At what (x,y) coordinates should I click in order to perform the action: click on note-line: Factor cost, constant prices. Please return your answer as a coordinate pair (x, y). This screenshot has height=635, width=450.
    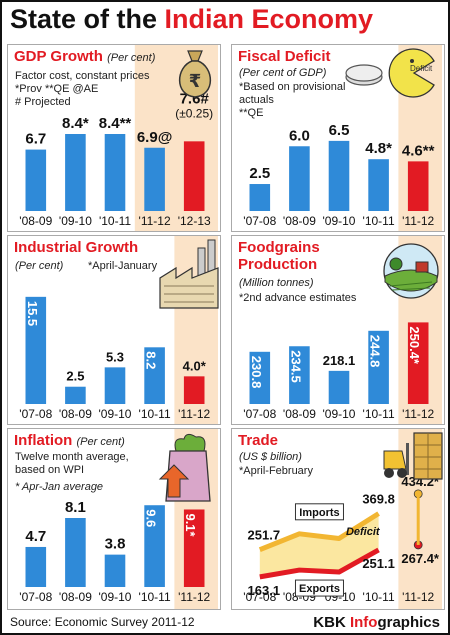
    Looking at the image, I should click on (82, 76).